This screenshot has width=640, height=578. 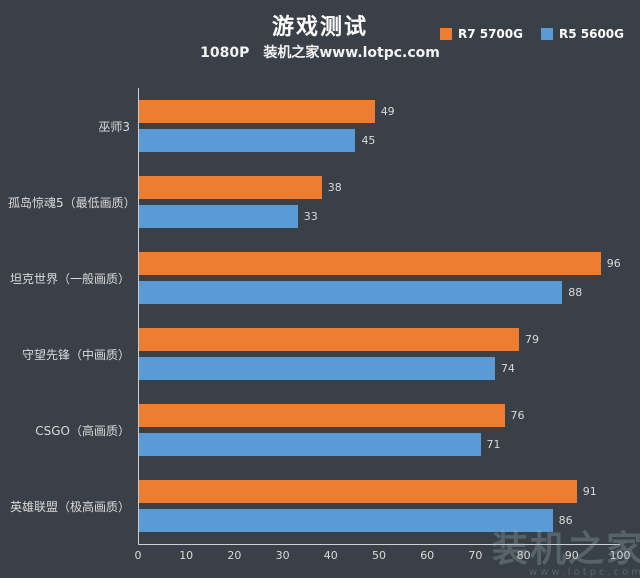 I want to click on x-tick: 0, so click(x=138, y=555).